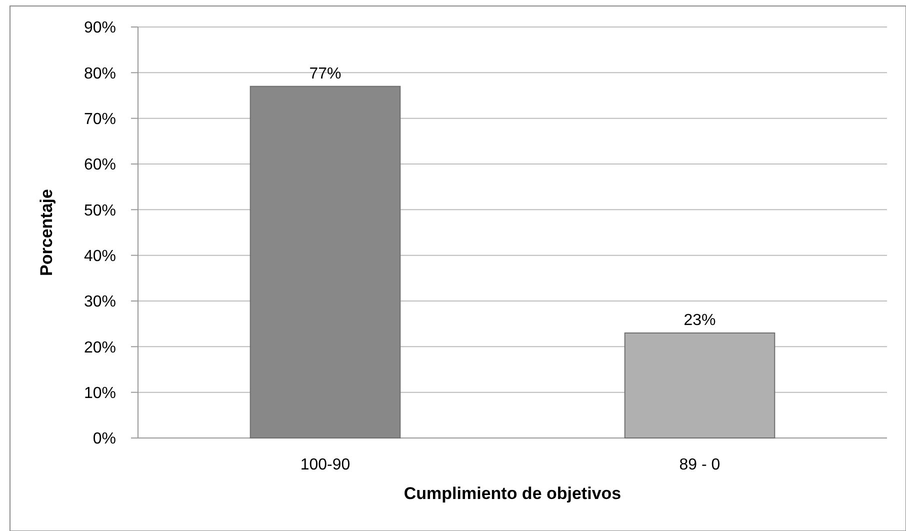 The width and height of the screenshot is (906, 531). What do you see at coordinates (100, 302) in the screenshot?
I see `y-tick-label: 30%` at bounding box center [100, 302].